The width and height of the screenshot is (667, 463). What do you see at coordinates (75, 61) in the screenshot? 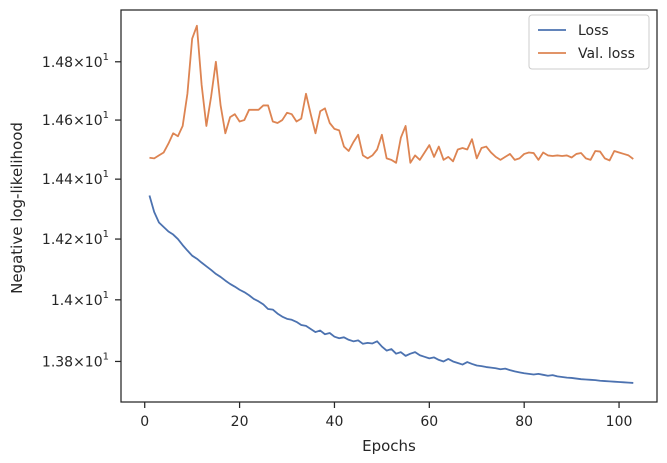
I see `y-tick-label: 1.48×10¹` at bounding box center [75, 61].